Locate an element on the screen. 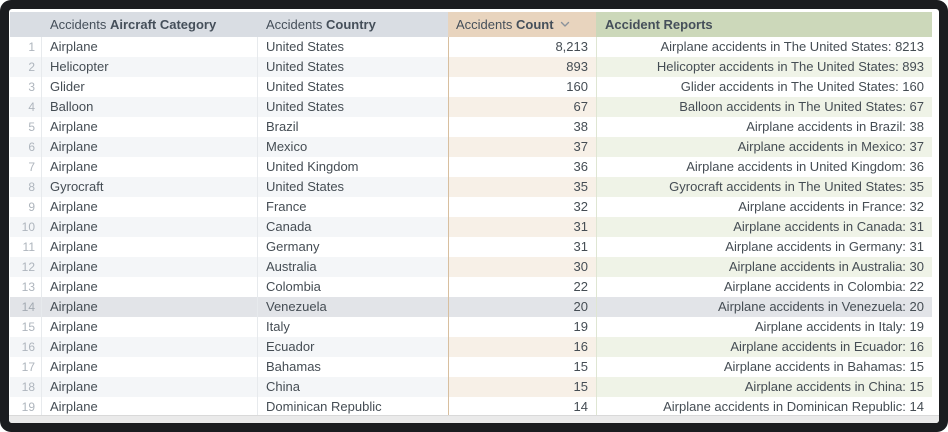 This screenshot has width=948, height=432. row-number-cell: 5 is located at coordinates (26, 127).